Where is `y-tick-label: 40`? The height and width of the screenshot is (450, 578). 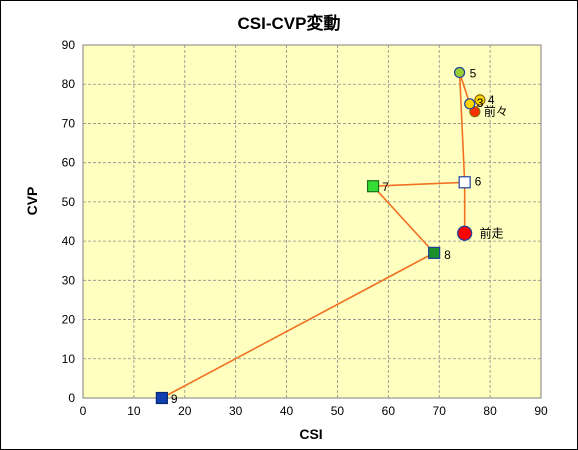 y-tick-label: 40 is located at coordinates (69, 241).